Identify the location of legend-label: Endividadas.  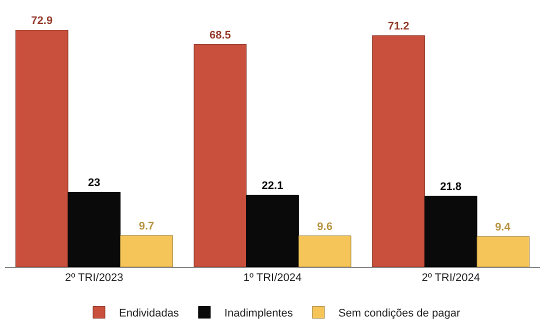
(149, 314).